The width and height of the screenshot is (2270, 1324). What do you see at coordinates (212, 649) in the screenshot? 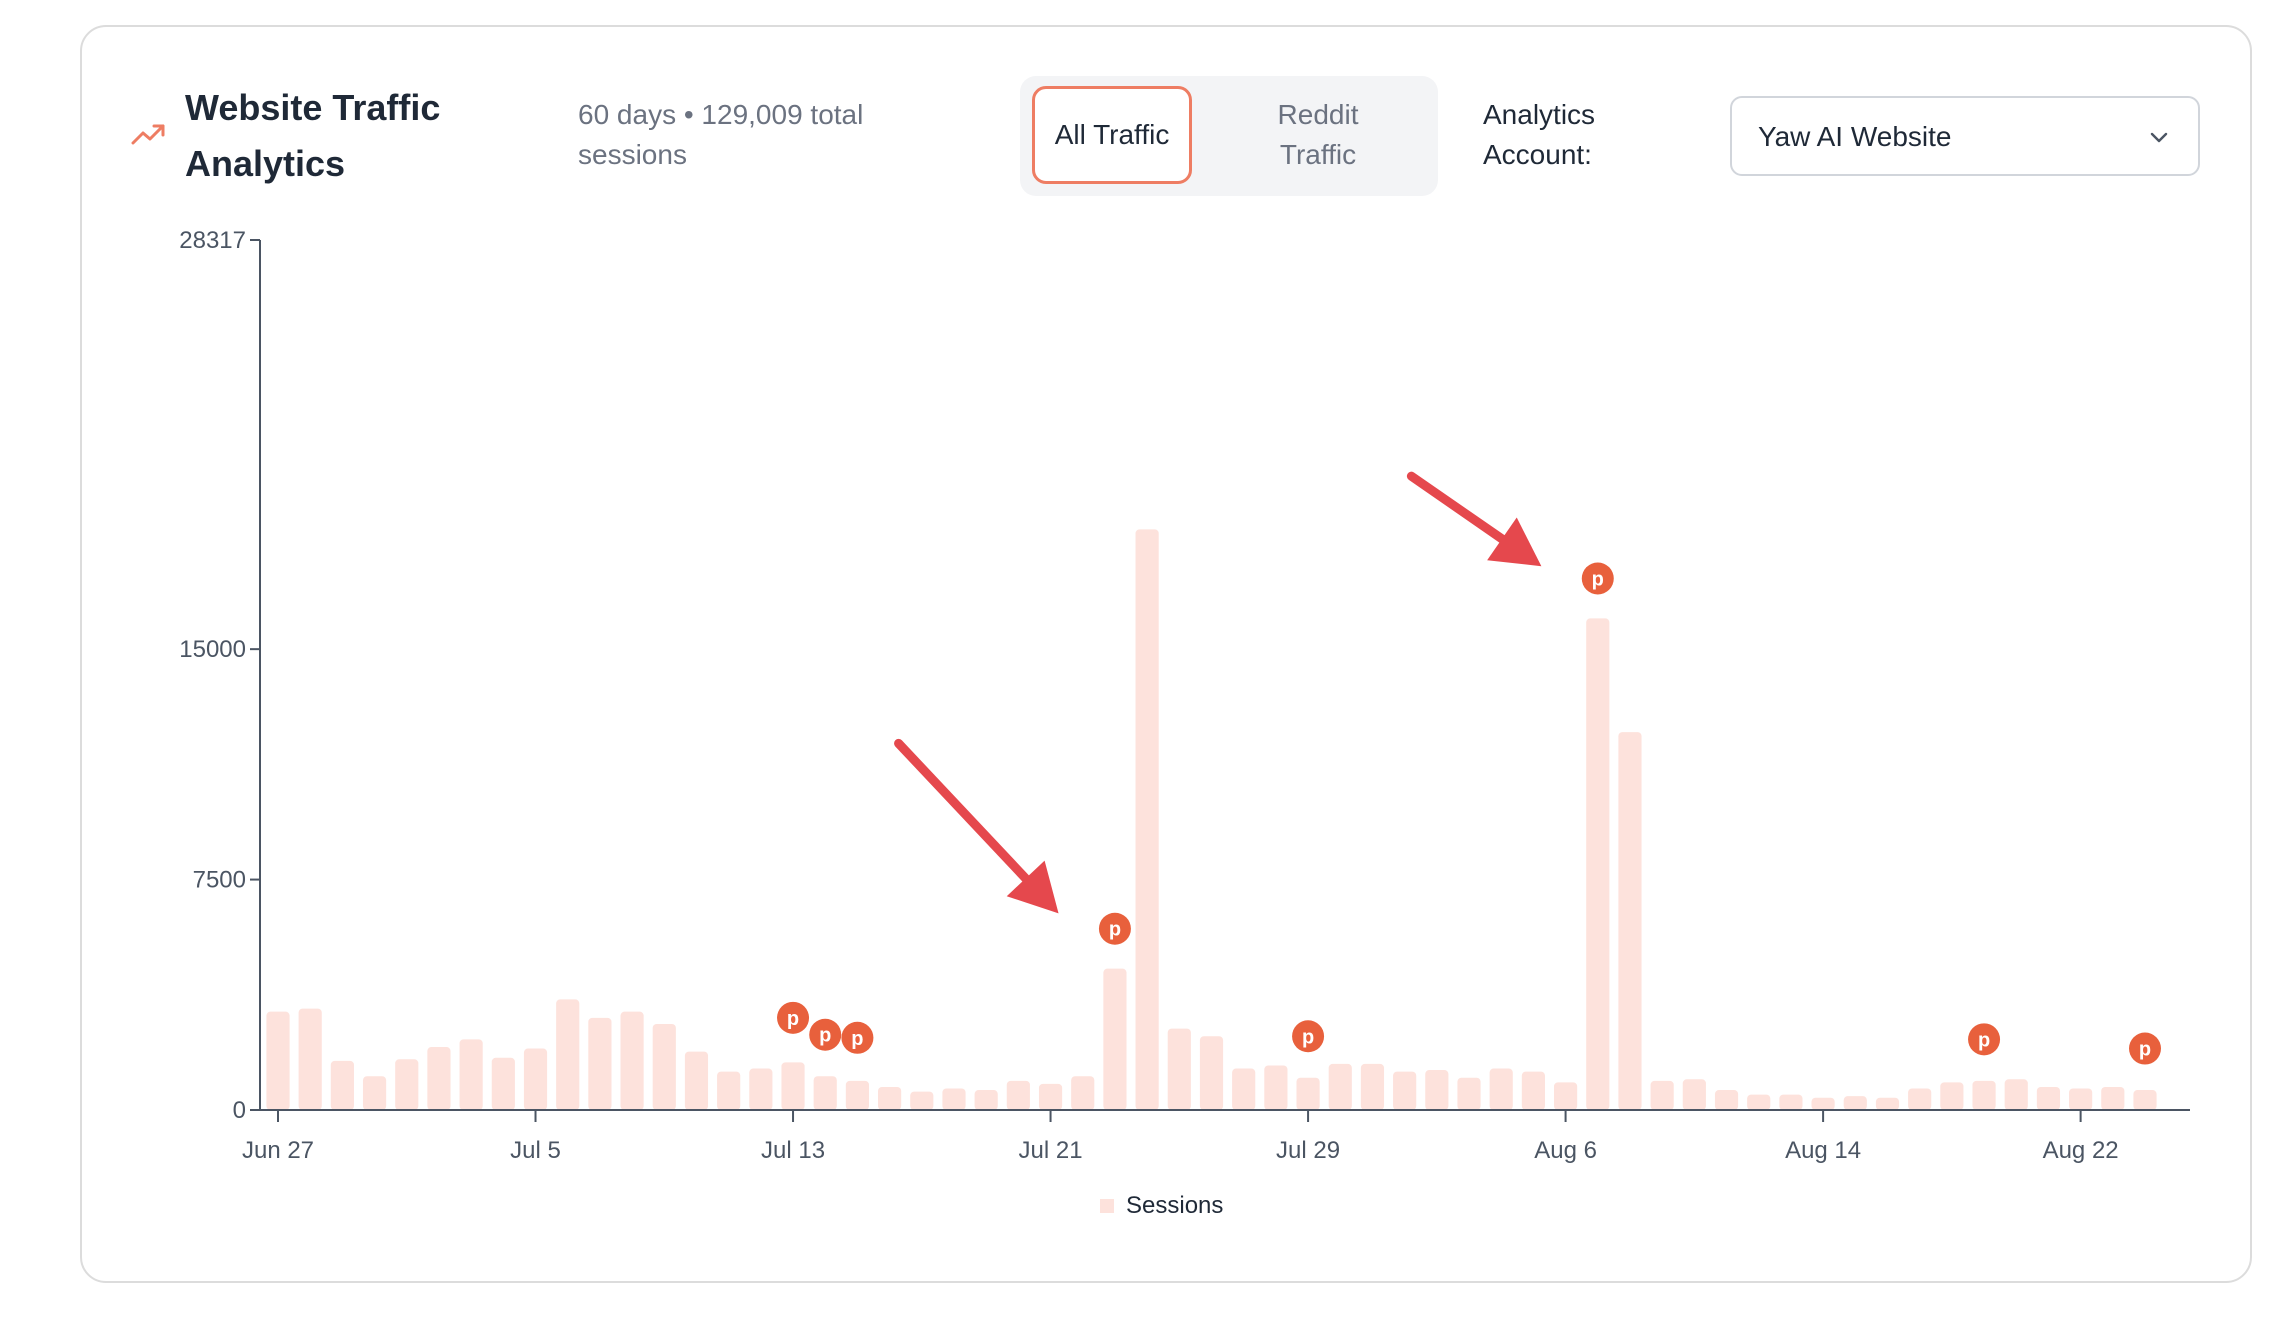
I see `y-tick-label: 15000` at bounding box center [212, 649].